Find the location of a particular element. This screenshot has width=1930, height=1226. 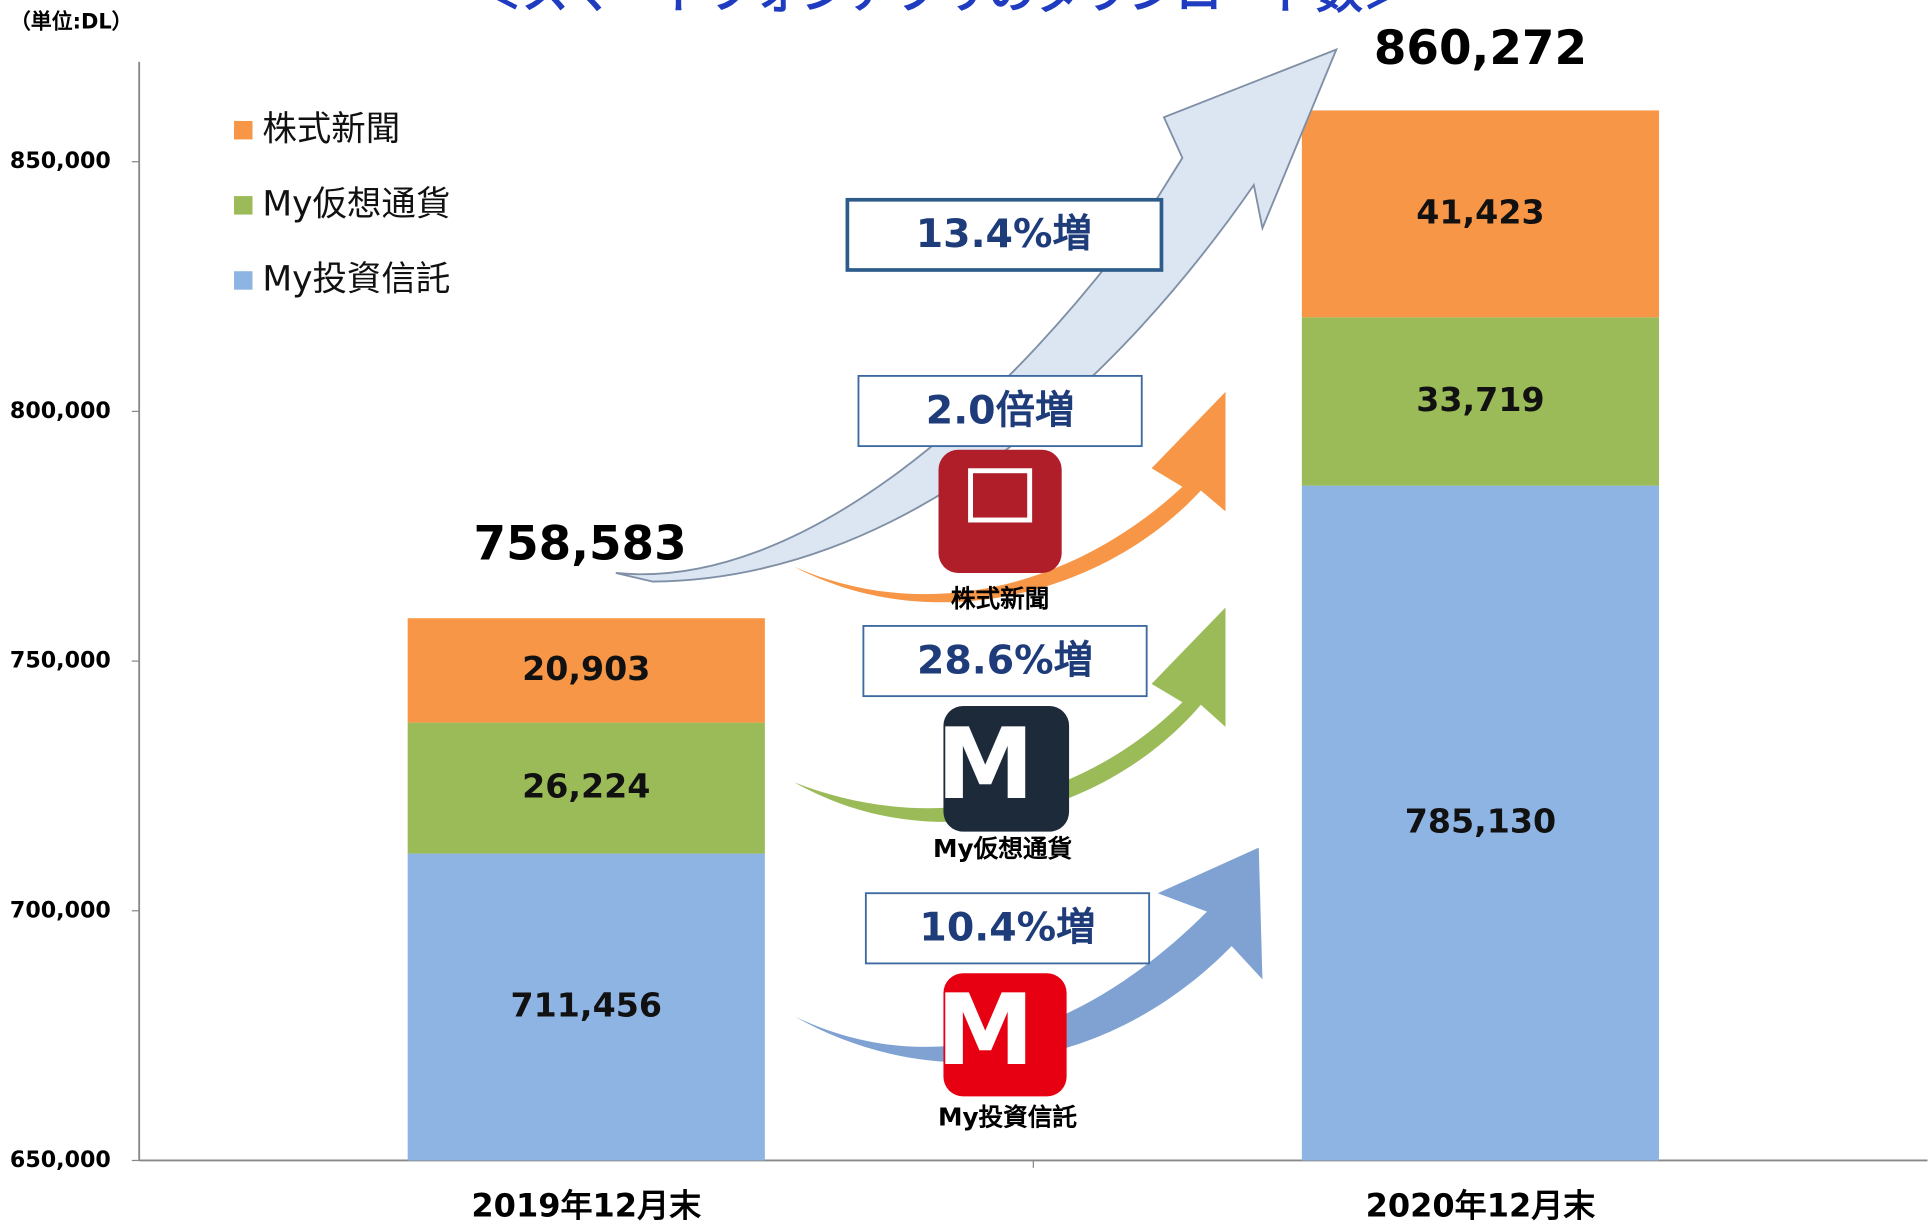

value-label: 41,423 is located at coordinates (1480, 211).